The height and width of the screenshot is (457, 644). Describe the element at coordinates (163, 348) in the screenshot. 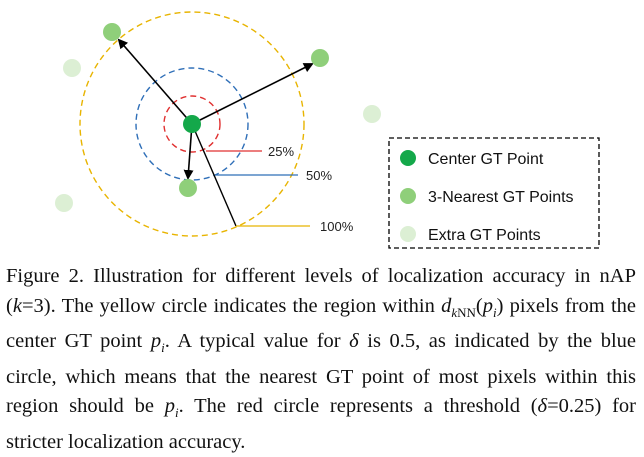

I see `caption-pisub-2: i` at that location.